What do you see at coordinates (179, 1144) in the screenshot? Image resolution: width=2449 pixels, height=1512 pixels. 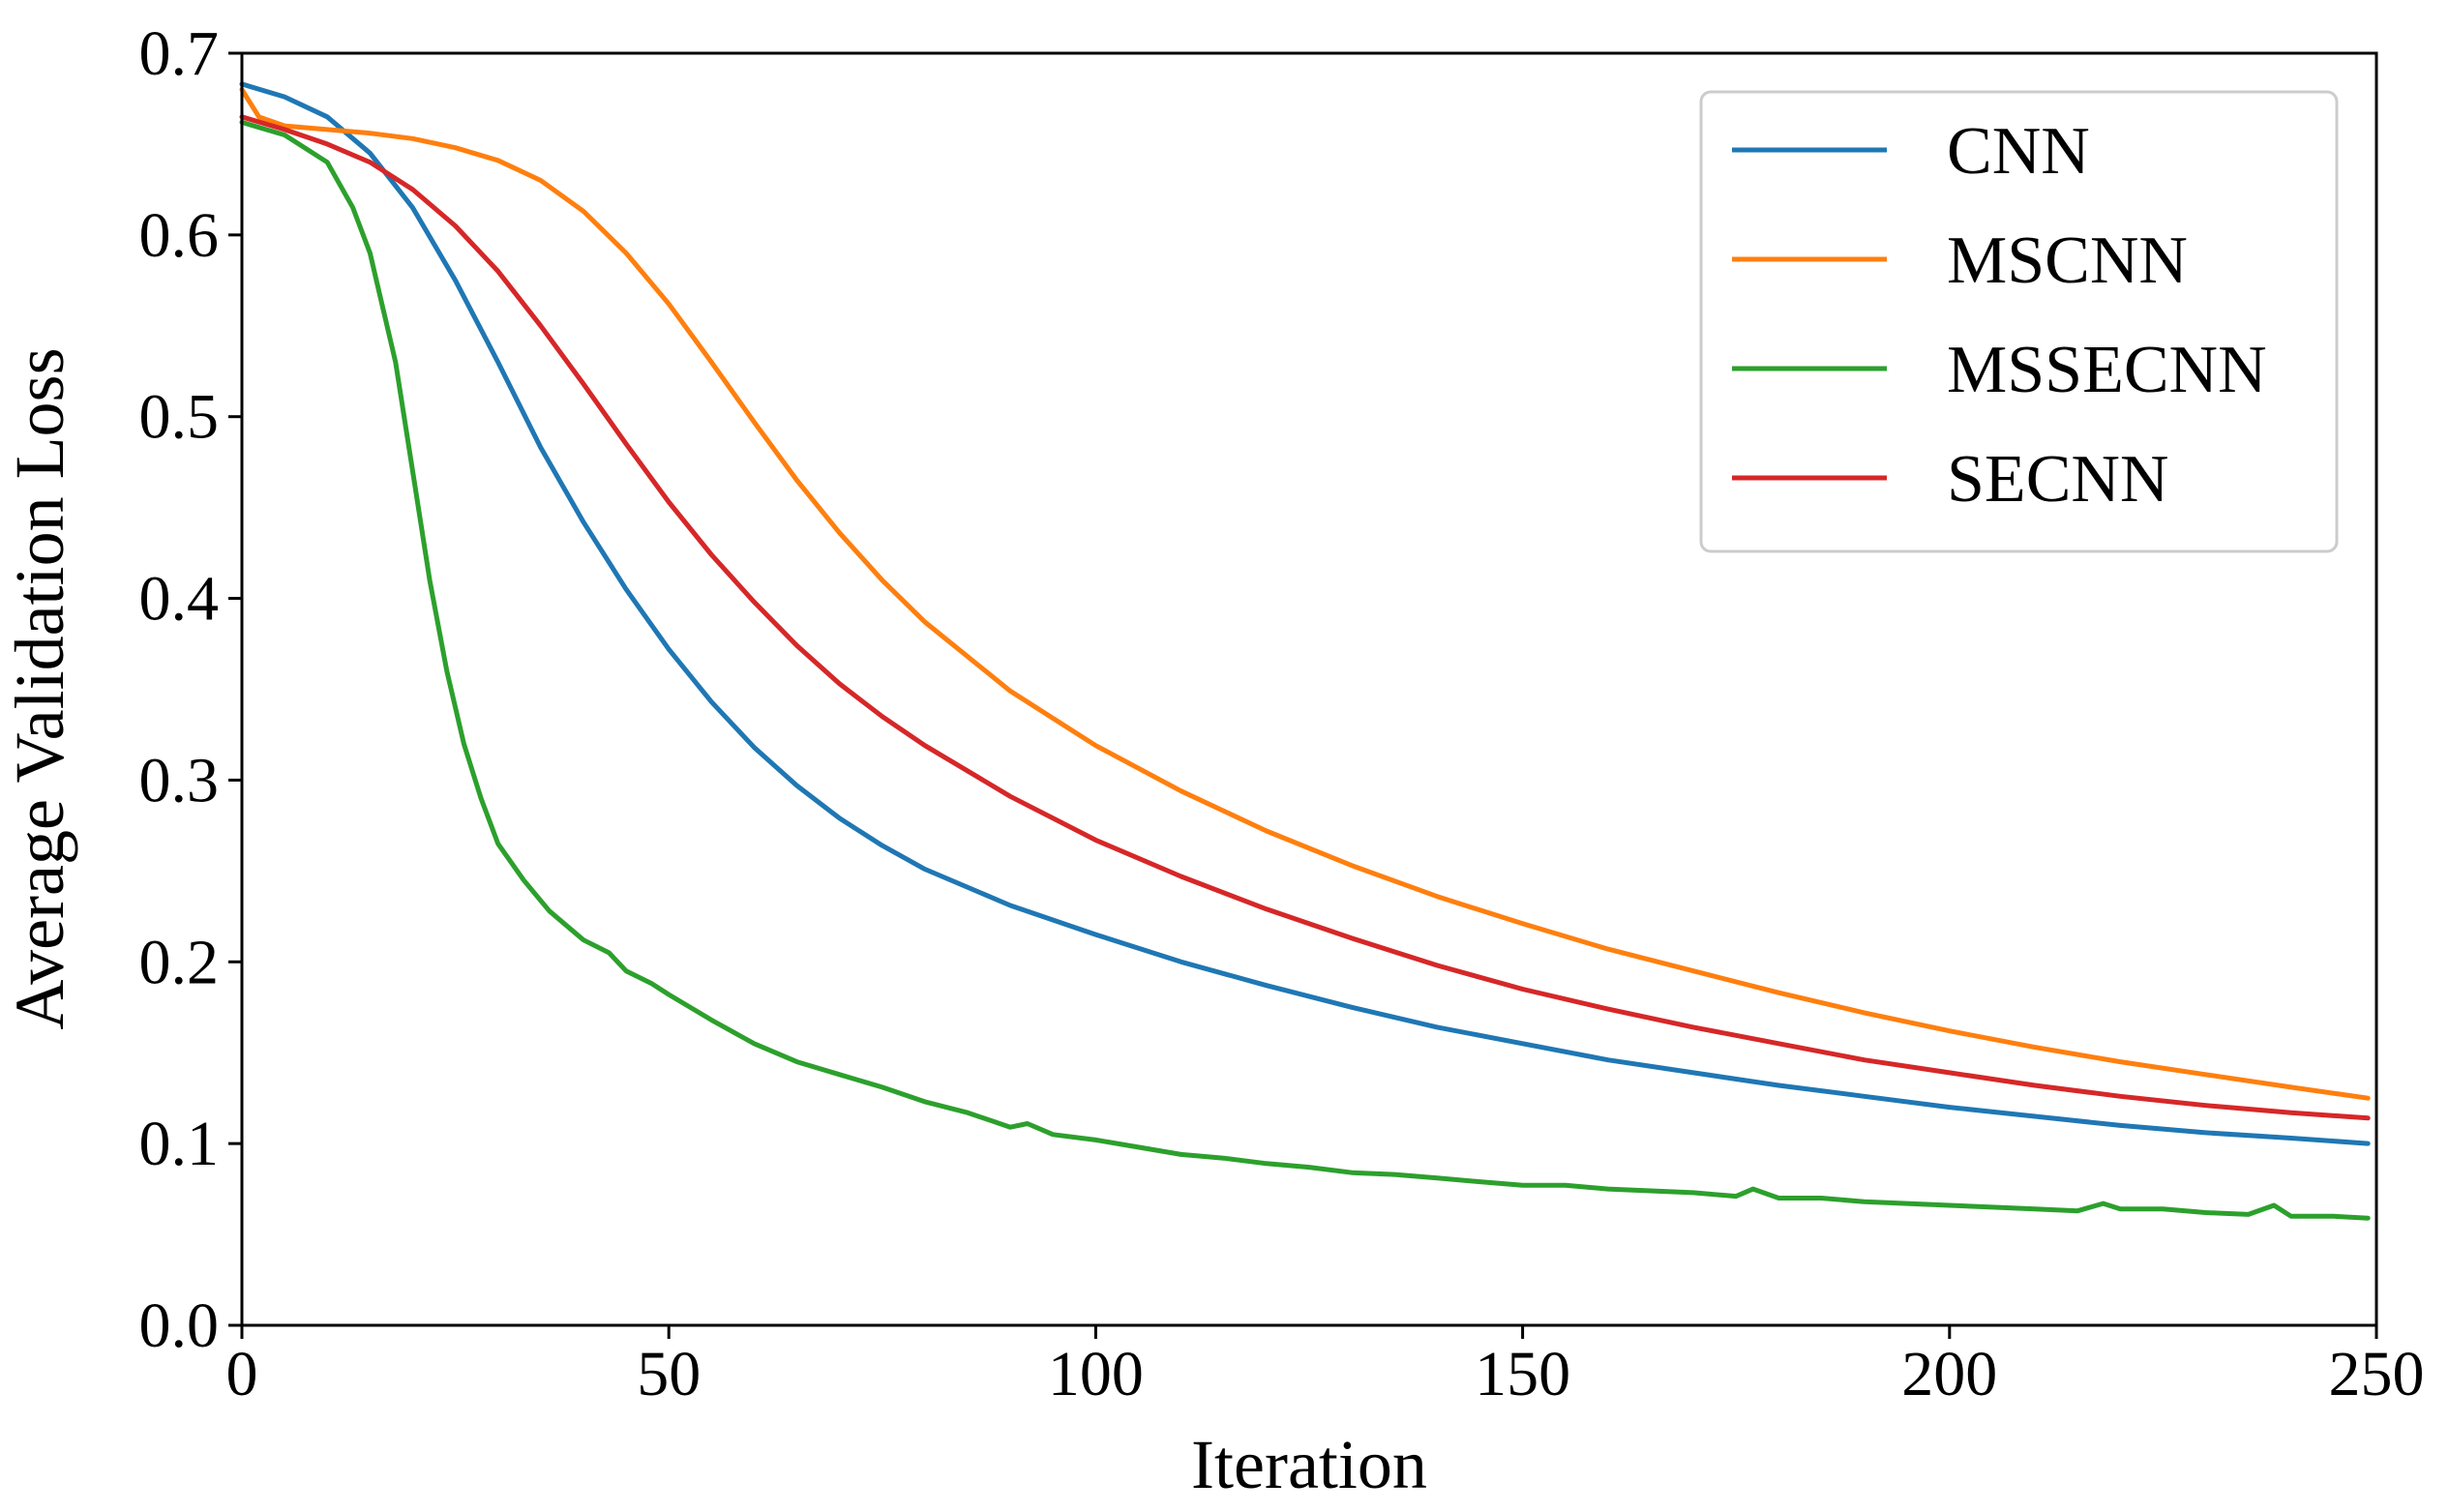 I see `y-tick-label: 0.1` at bounding box center [179, 1144].